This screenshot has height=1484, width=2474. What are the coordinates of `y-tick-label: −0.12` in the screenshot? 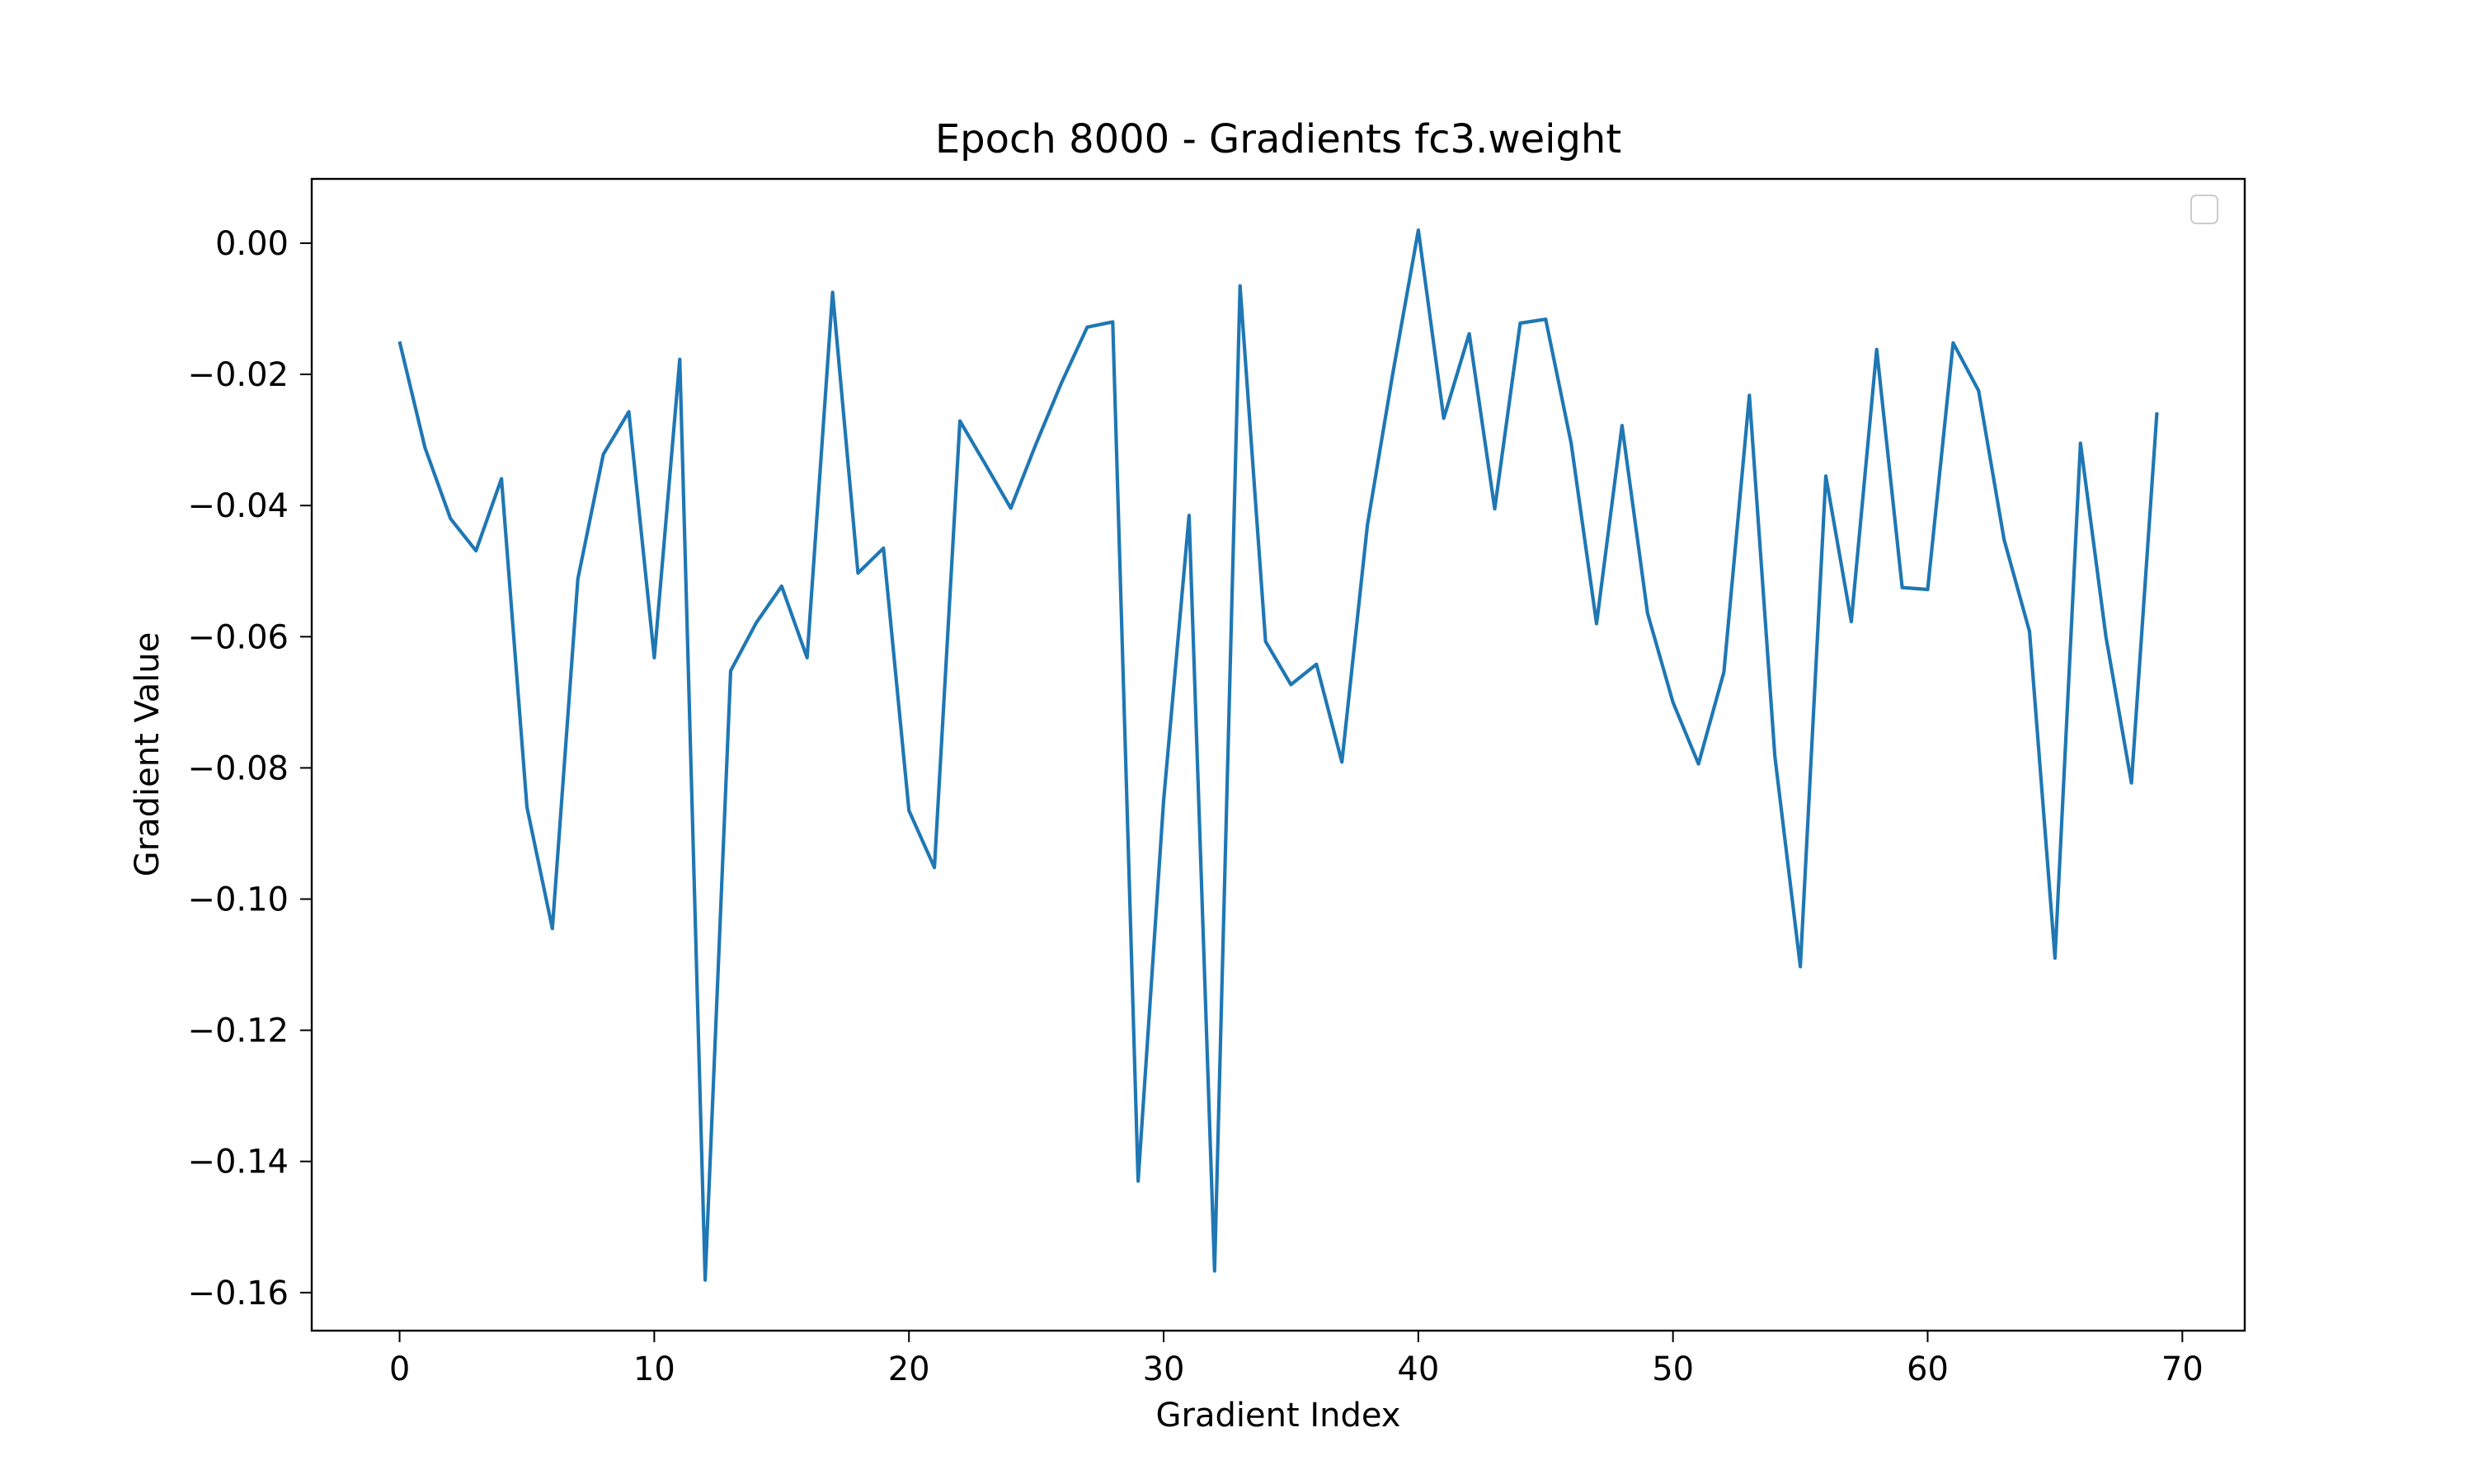 It's located at (238, 1031).